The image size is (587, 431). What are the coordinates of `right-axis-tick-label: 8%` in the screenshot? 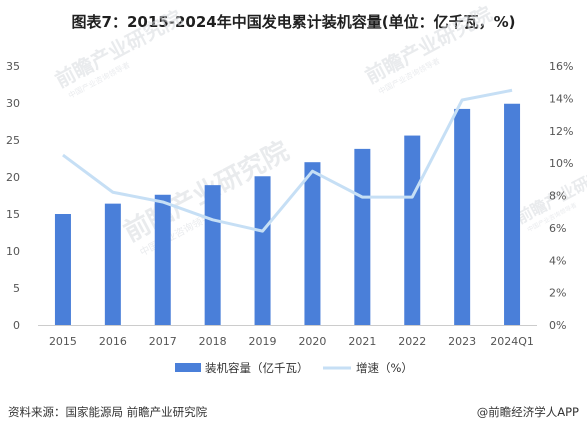 It's located at (557, 196).